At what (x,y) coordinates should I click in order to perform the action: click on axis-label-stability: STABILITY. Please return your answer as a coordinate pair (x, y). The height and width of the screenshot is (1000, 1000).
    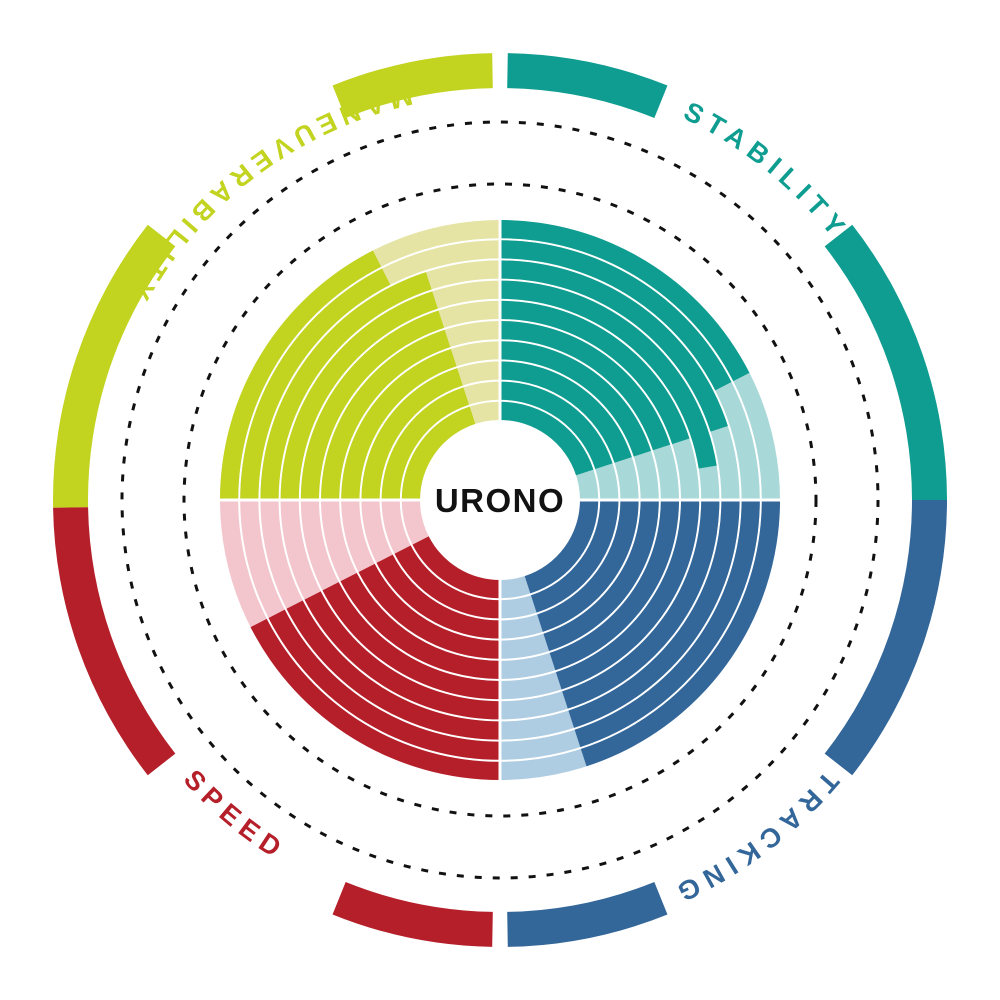
    Looking at the image, I should click on (767, 171).